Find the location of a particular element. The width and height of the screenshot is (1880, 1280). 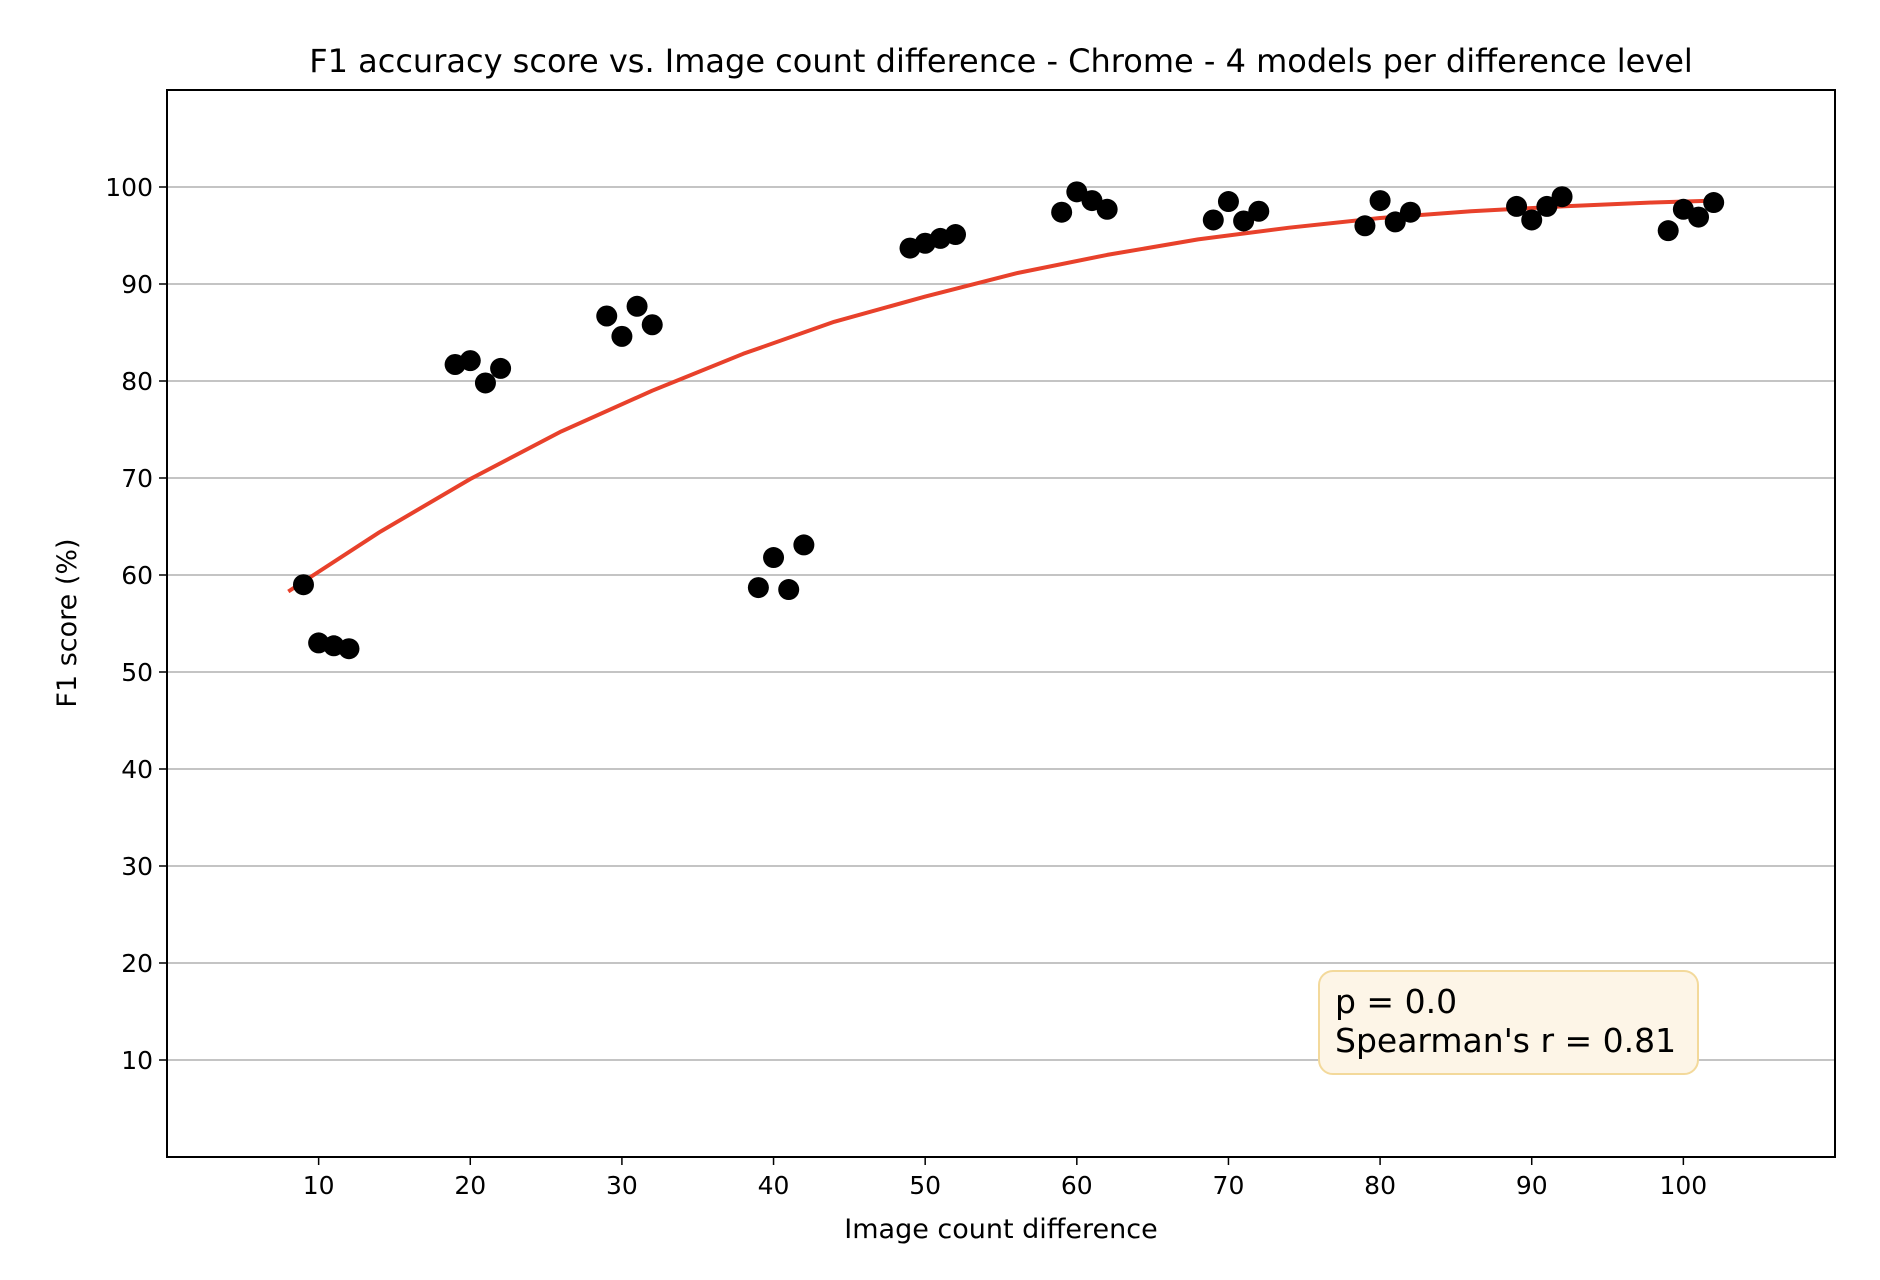

y-tick-label: 60 is located at coordinates (137, 575).